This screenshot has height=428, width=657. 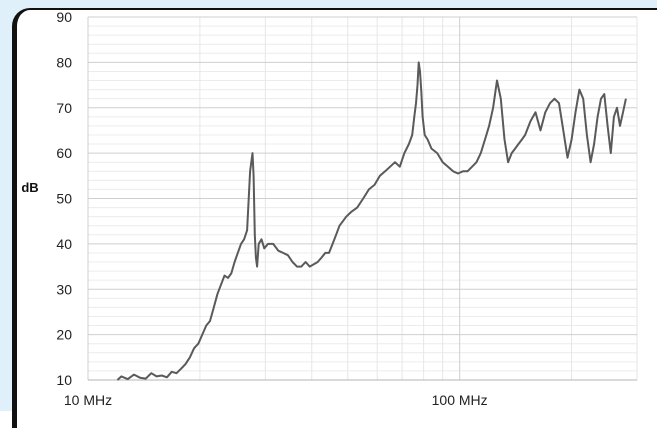 What do you see at coordinates (64, 153) in the screenshot?
I see `y-tick-label: 60` at bounding box center [64, 153].